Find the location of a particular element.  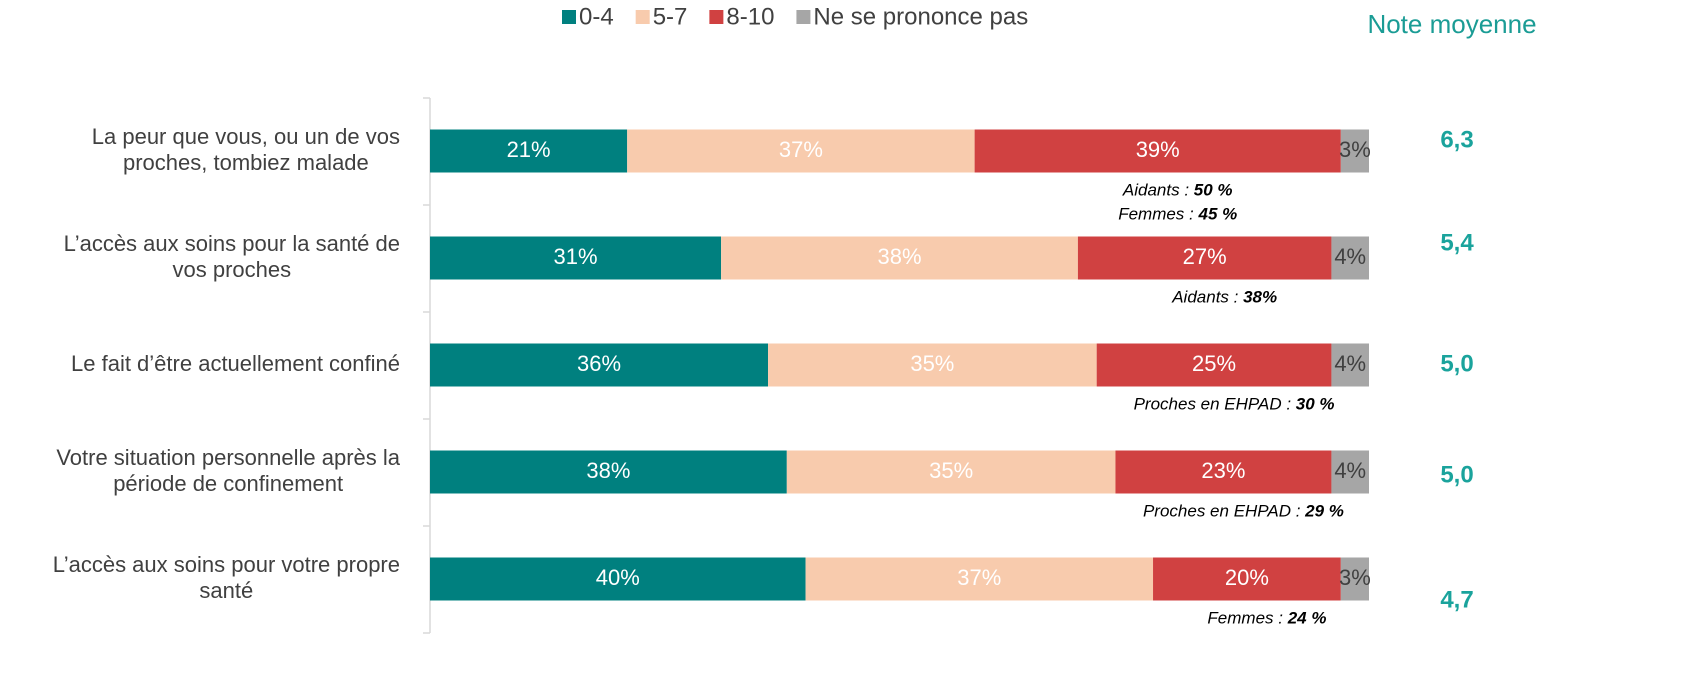

value-label: 25% is located at coordinates (1214, 363).